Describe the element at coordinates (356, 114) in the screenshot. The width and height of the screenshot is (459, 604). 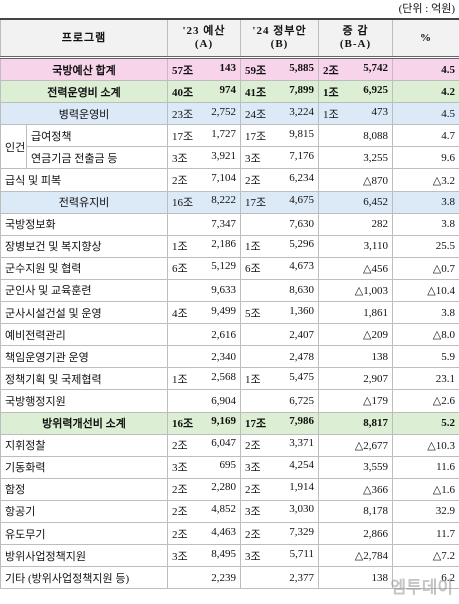
I see `diff-cell: 1조 473` at that location.